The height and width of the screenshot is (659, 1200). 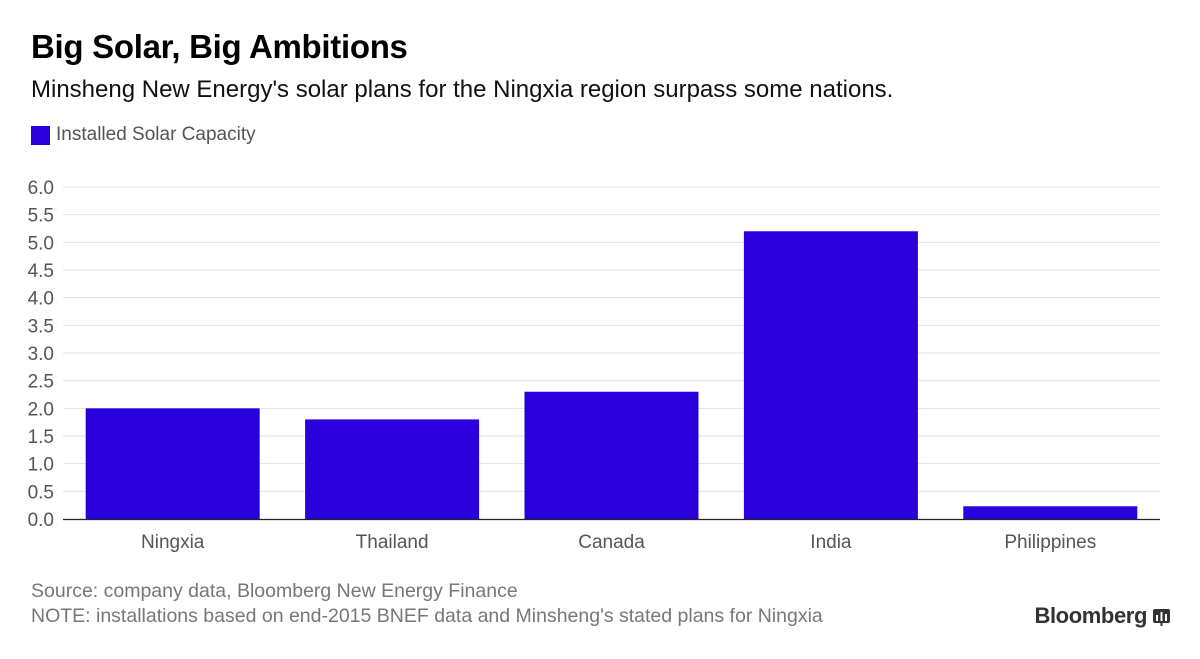 What do you see at coordinates (611, 542) in the screenshot?
I see `x-tick-label: Canada` at bounding box center [611, 542].